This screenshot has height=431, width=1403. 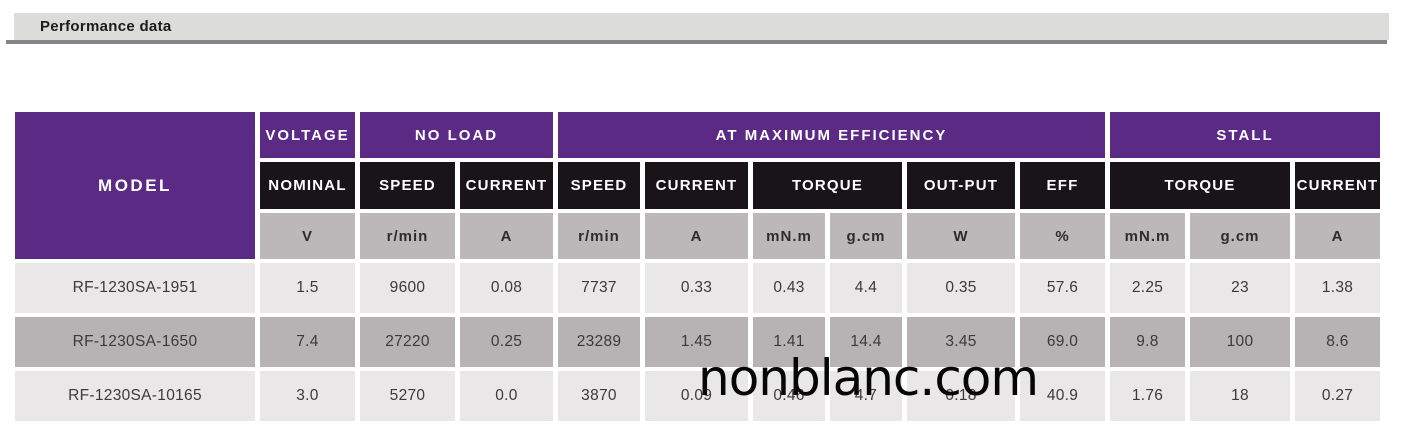 I want to click on data-cell: 8.6, so click(x=1337, y=342).